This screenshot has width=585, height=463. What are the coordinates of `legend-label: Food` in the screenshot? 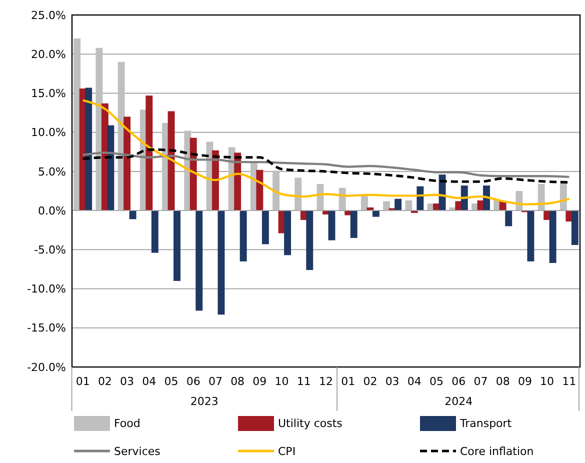 It's located at (127, 423).